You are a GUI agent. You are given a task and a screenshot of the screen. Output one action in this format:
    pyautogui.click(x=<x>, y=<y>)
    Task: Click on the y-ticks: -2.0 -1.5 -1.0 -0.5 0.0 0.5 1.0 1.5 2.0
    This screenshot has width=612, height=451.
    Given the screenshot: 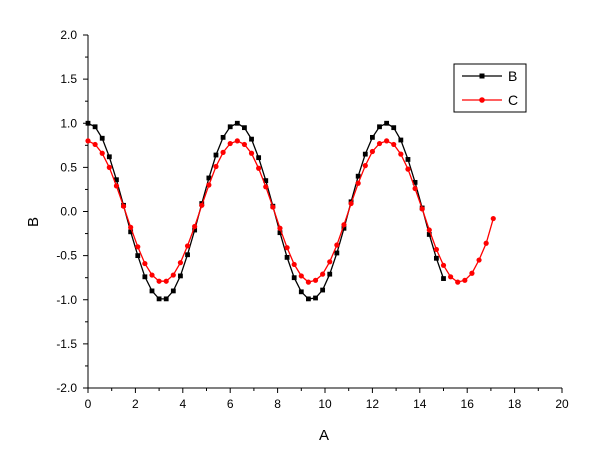 What is the action you would take?
    pyautogui.click(x=72, y=211)
    